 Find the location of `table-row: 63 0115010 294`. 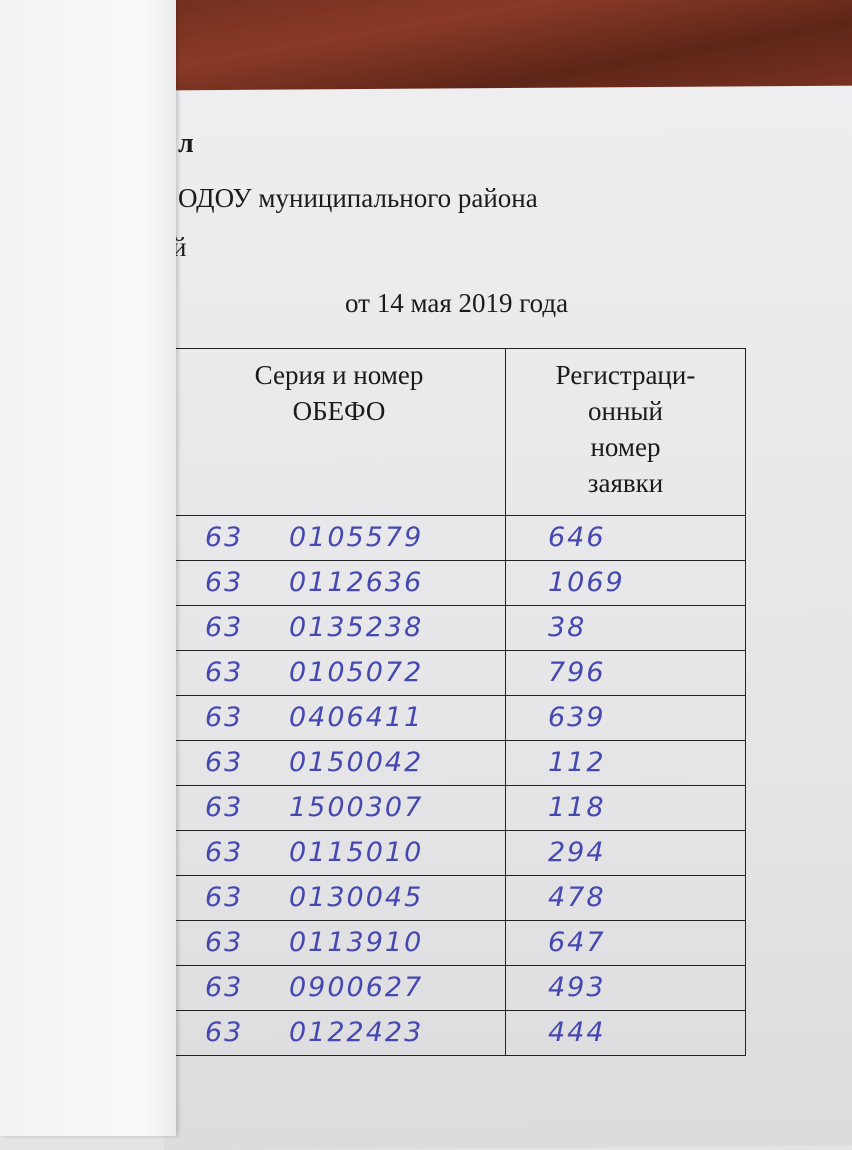

table-row: 63 0115010 294 is located at coordinates (459, 853).